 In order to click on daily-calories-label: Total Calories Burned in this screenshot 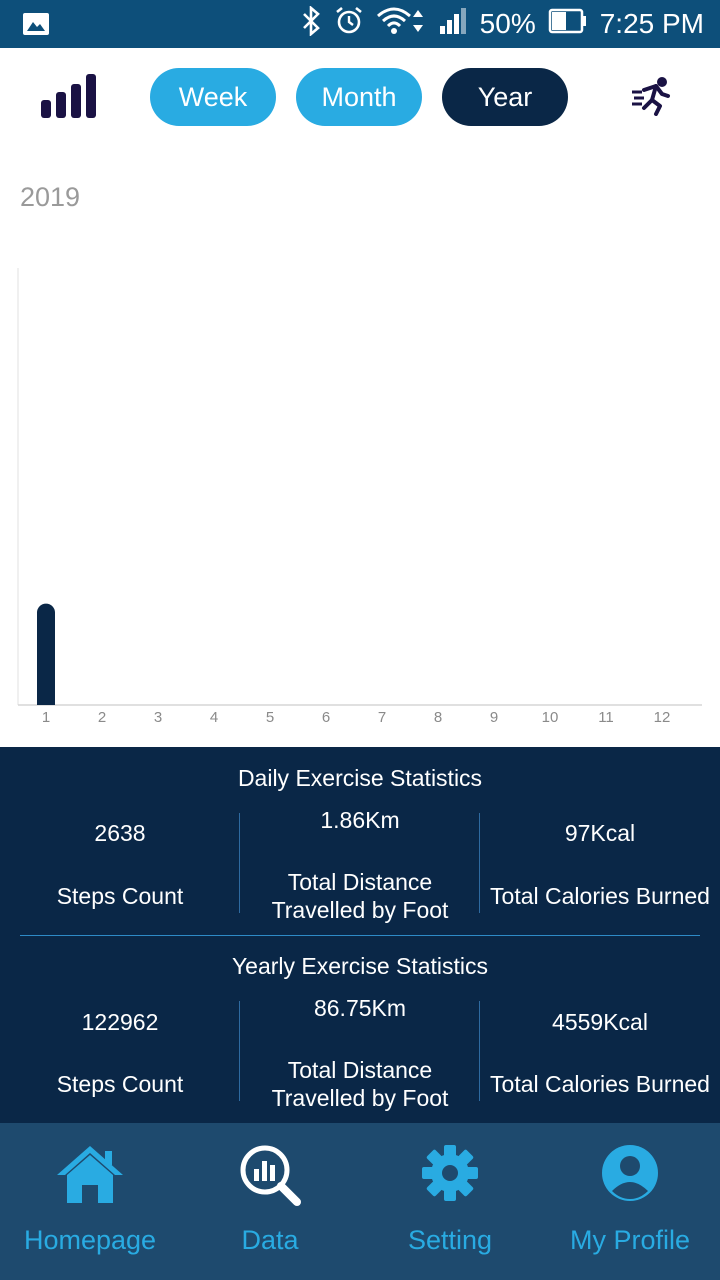, I will do `click(600, 896)`.